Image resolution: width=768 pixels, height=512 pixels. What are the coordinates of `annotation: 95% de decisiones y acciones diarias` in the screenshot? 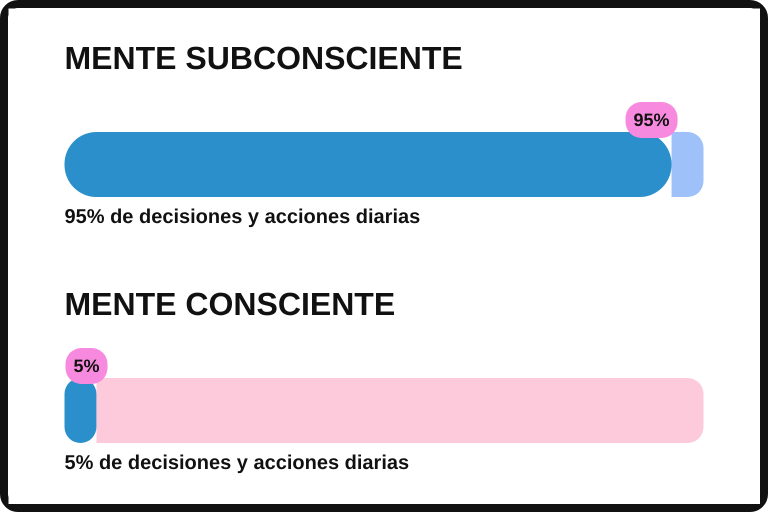 It's located at (242, 217).